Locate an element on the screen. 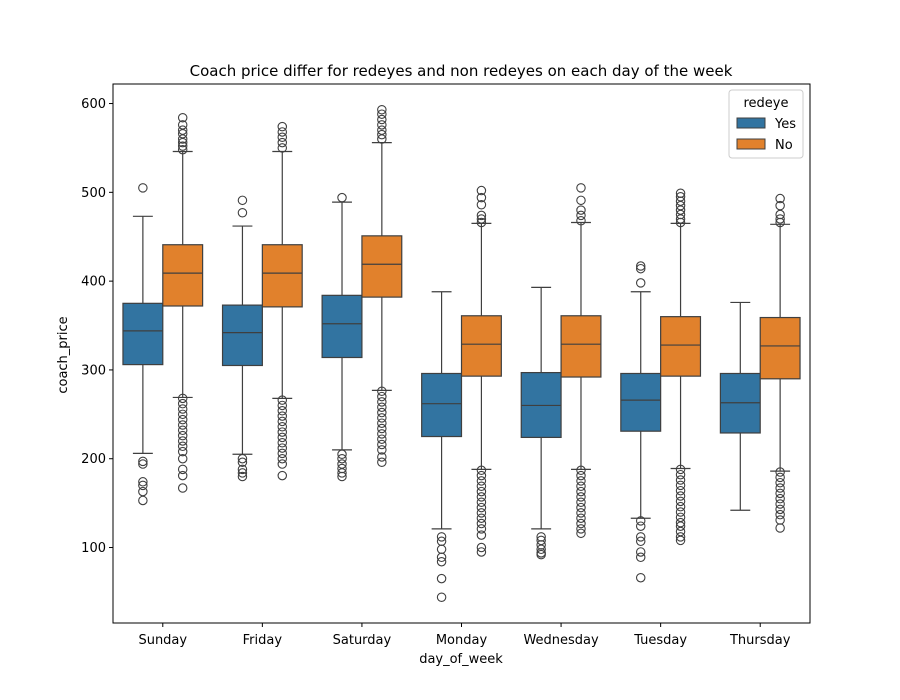  y-tick-label: 400 is located at coordinates (93, 282).